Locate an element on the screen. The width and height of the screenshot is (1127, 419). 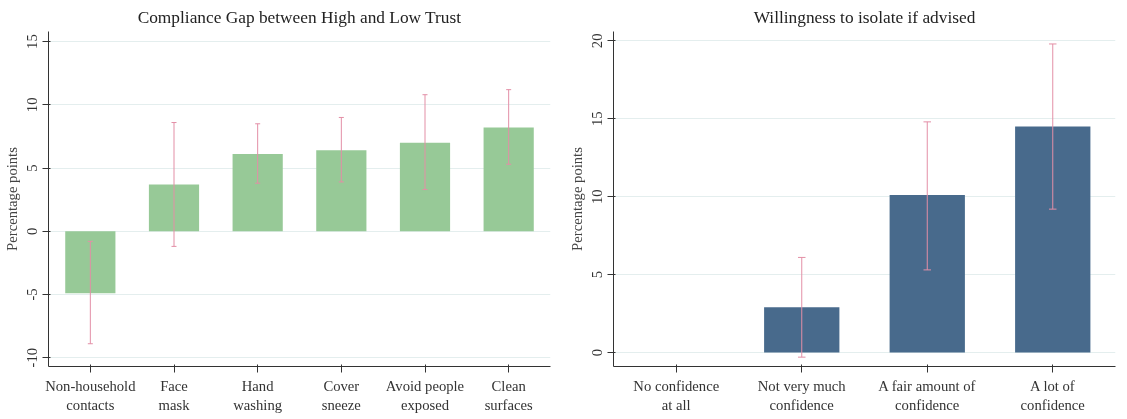
x-tick-label: Clean surfaces is located at coordinates (508, 395).